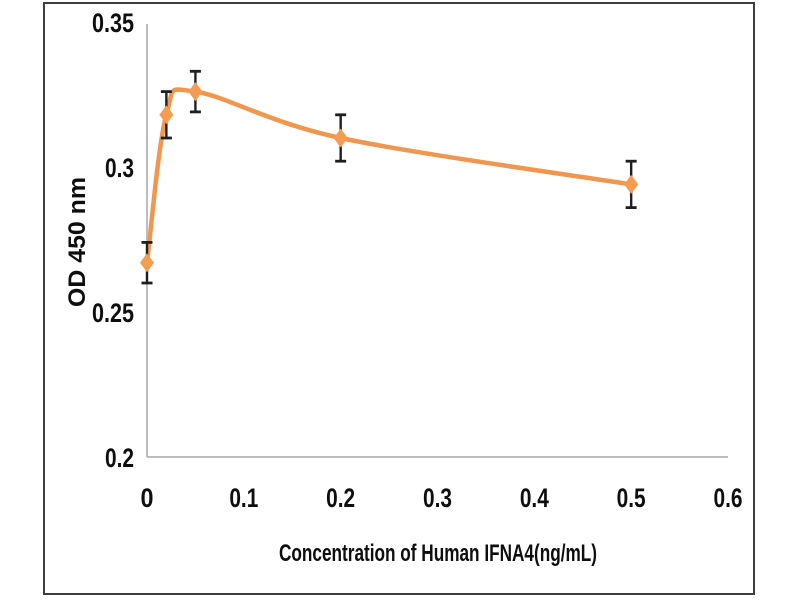 Image resolution: width=800 pixels, height=600 pixels. Describe the element at coordinates (728, 498) in the screenshot. I see `x-tick-label: 0.6` at that location.